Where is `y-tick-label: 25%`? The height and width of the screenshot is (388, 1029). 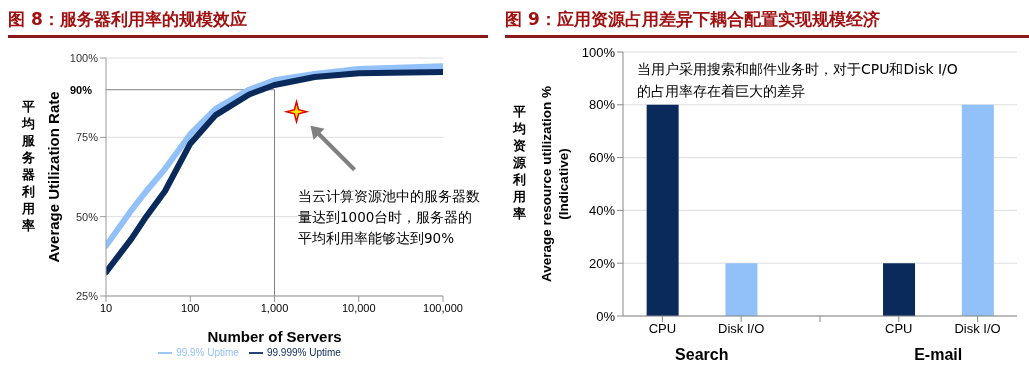
y-tick-label: 25% is located at coordinates (87, 295).